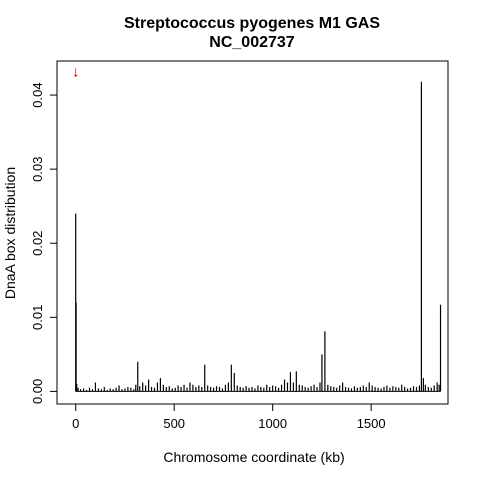  I want to click on y-tick-label: 0.02, so click(37, 243).